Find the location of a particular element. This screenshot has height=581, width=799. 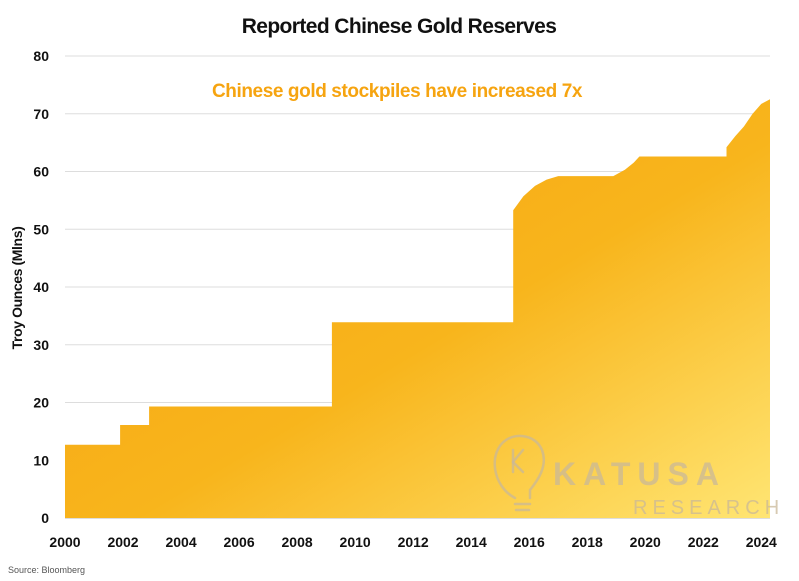

watermark-sub: RESEARCH is located at coordinates (708, 508).